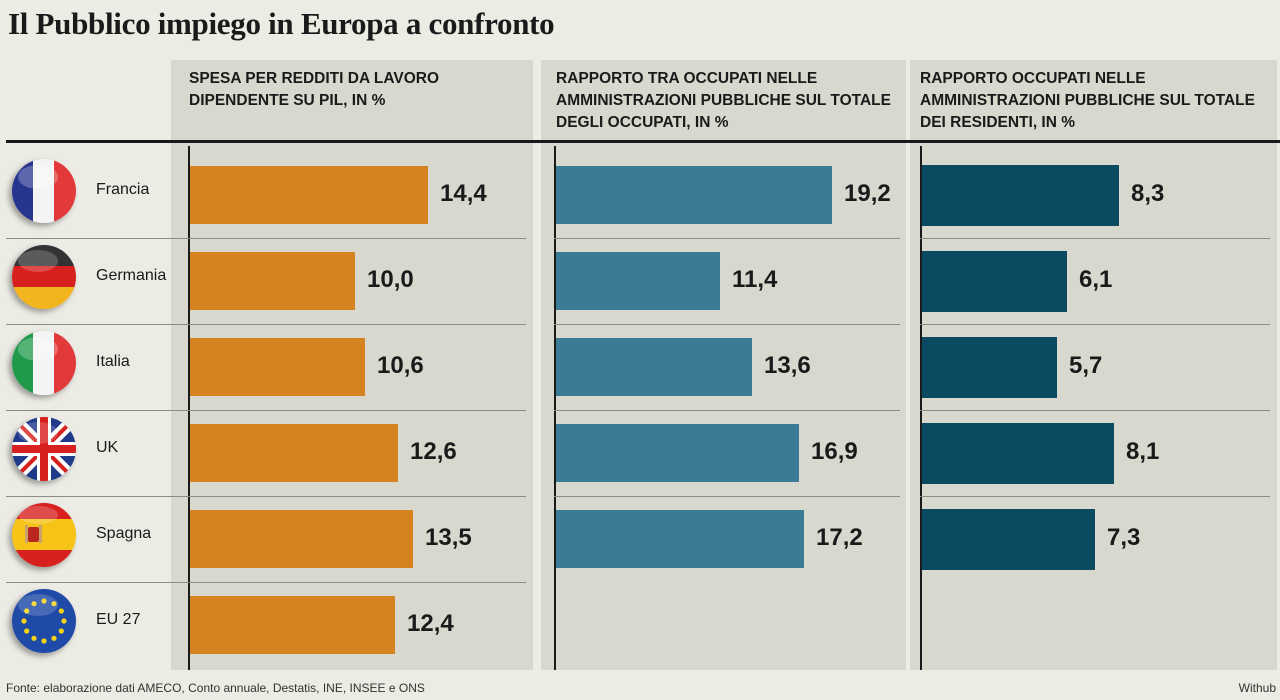  I want to click on bar-value-label: 17,2, so click(839, 537).